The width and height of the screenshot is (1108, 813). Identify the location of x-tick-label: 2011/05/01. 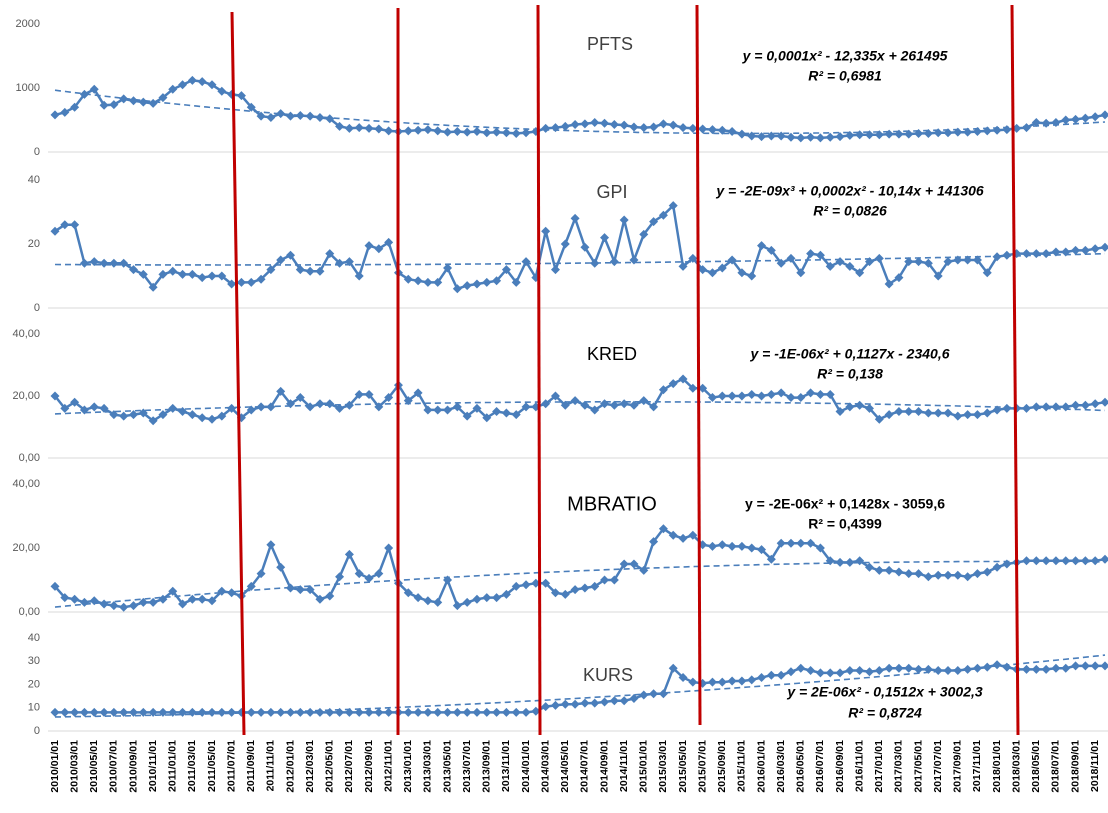
(212, 766).